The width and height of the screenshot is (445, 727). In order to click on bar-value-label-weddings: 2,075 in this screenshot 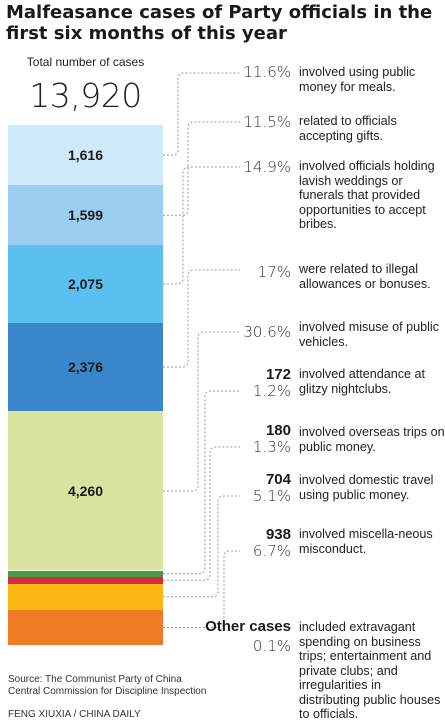, I will do `click(85, 283)`.